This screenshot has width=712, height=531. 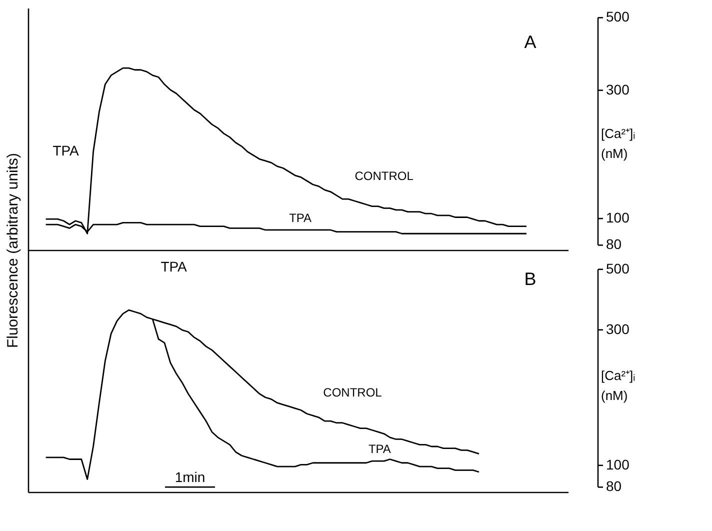 I want to click on annotation: 1min, so click(x=190, y=477).